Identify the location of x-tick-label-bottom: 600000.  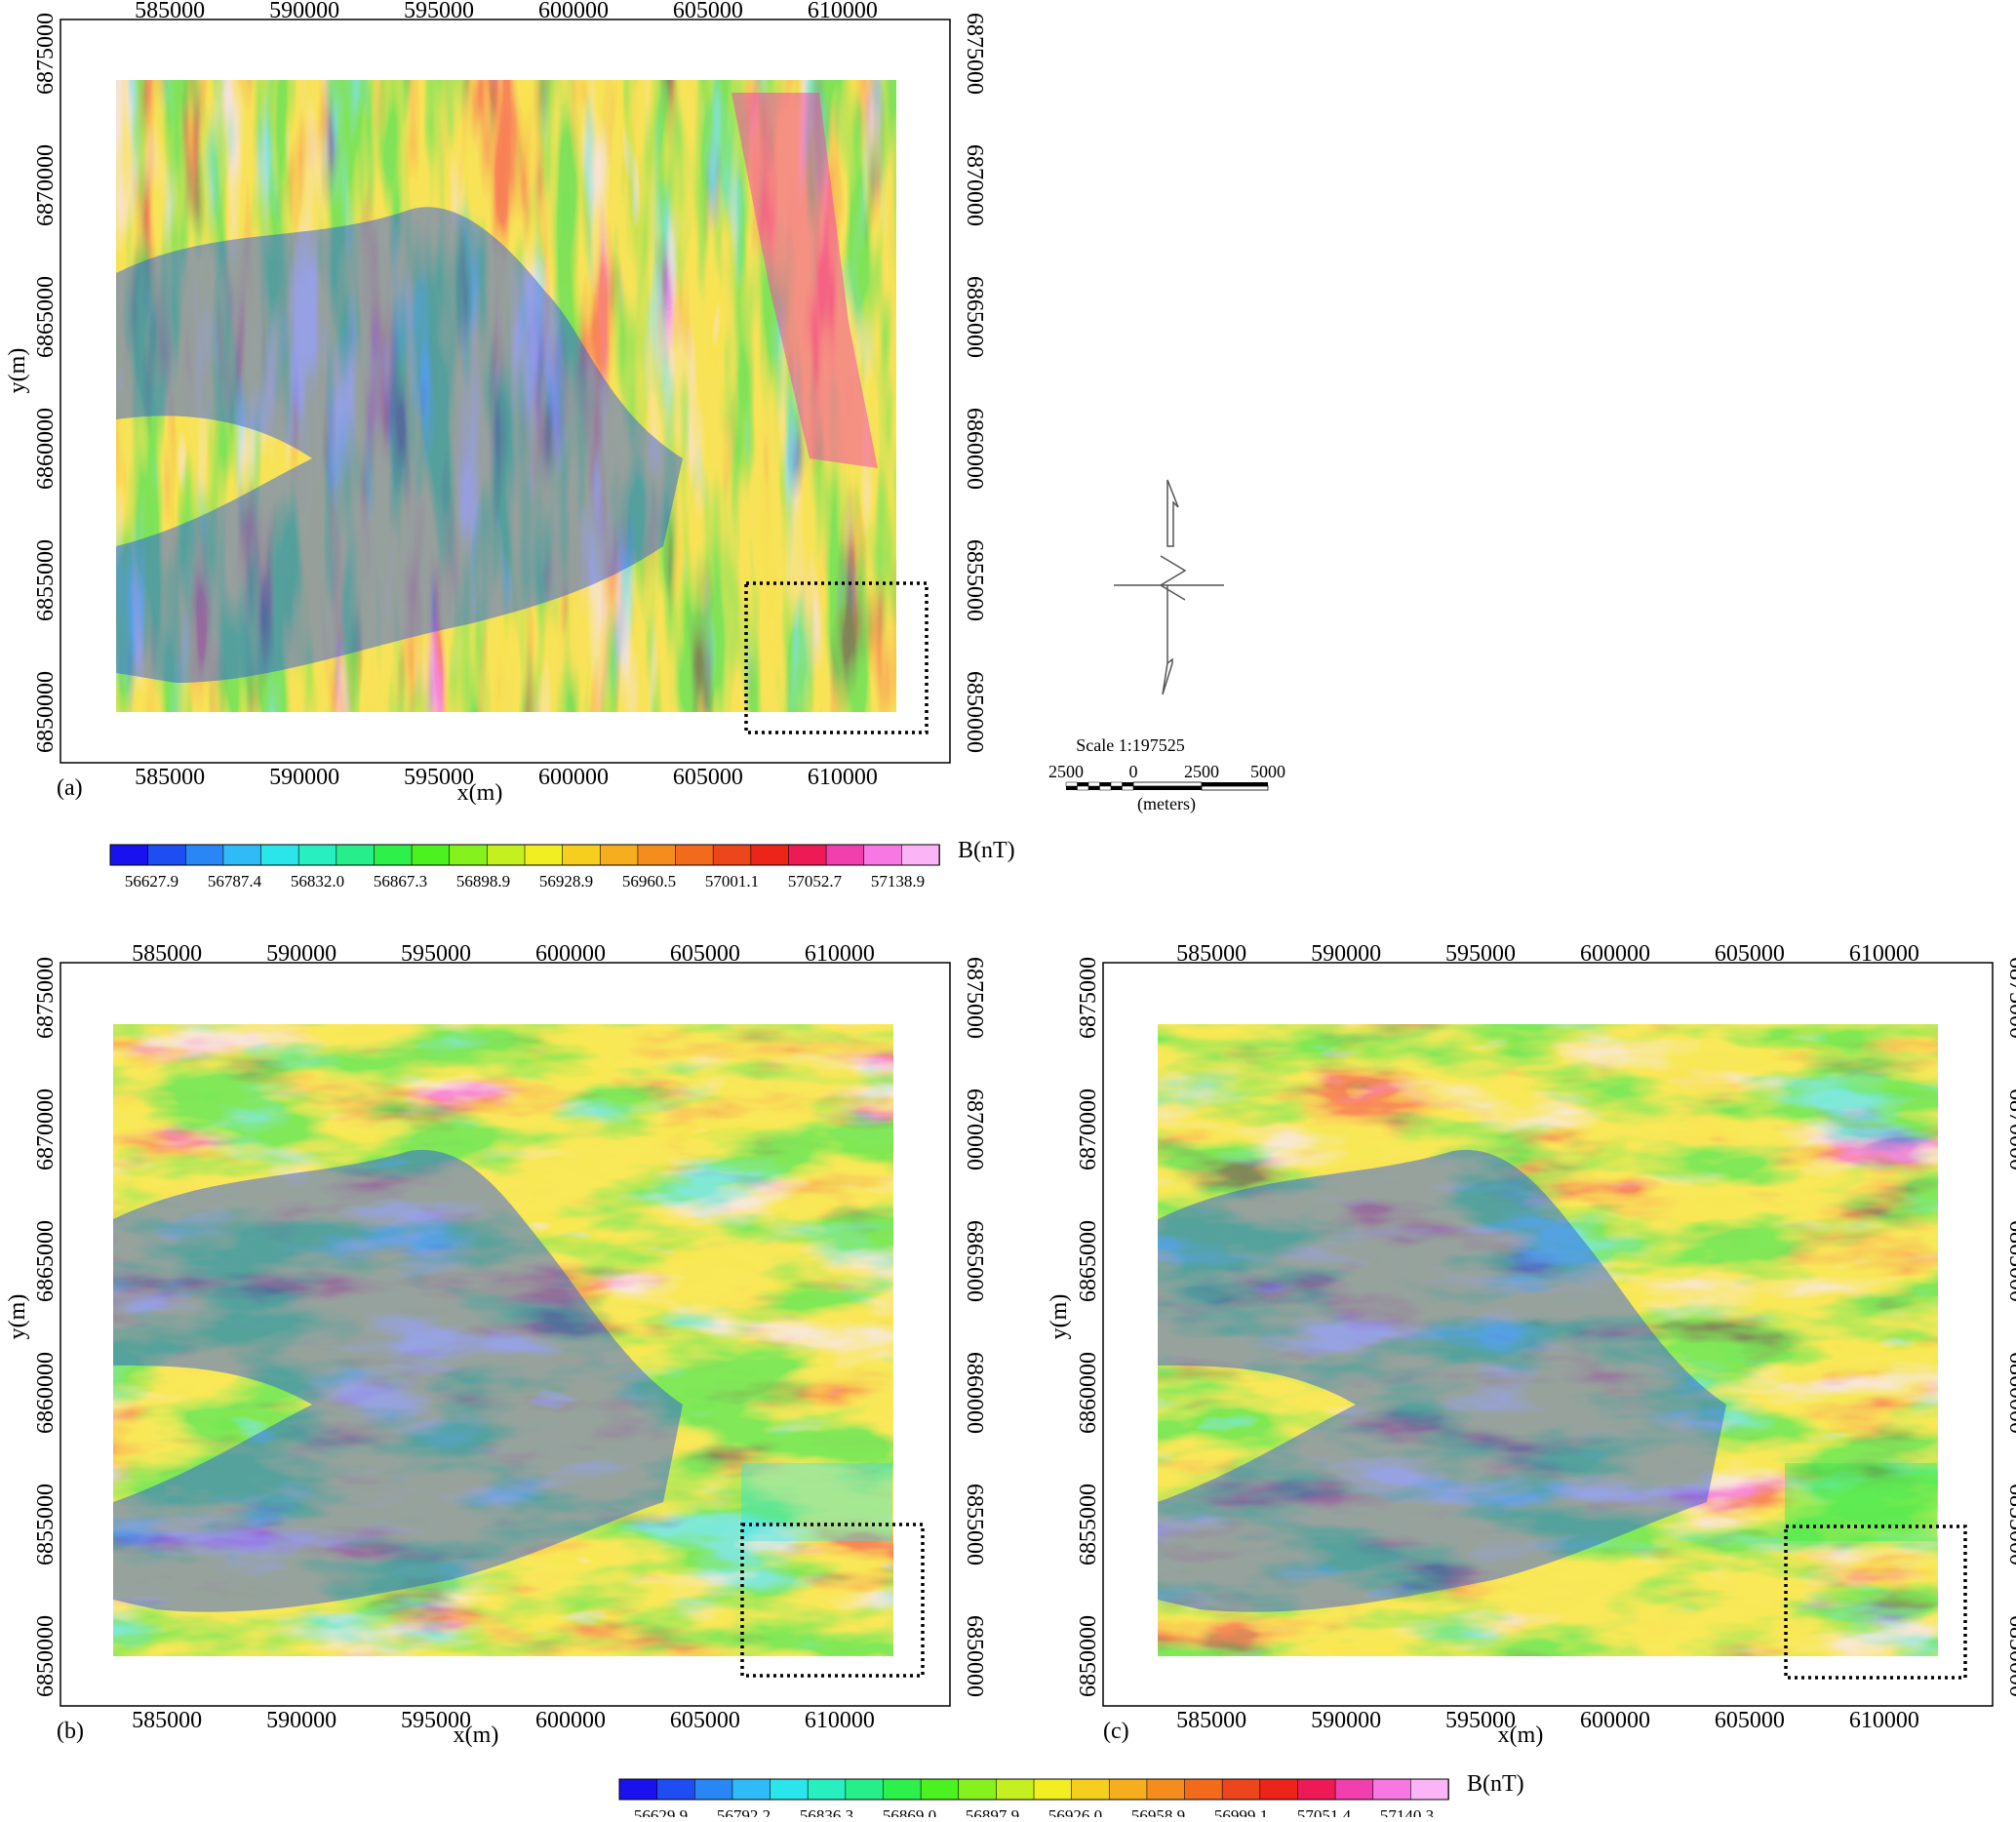
(573, 778).